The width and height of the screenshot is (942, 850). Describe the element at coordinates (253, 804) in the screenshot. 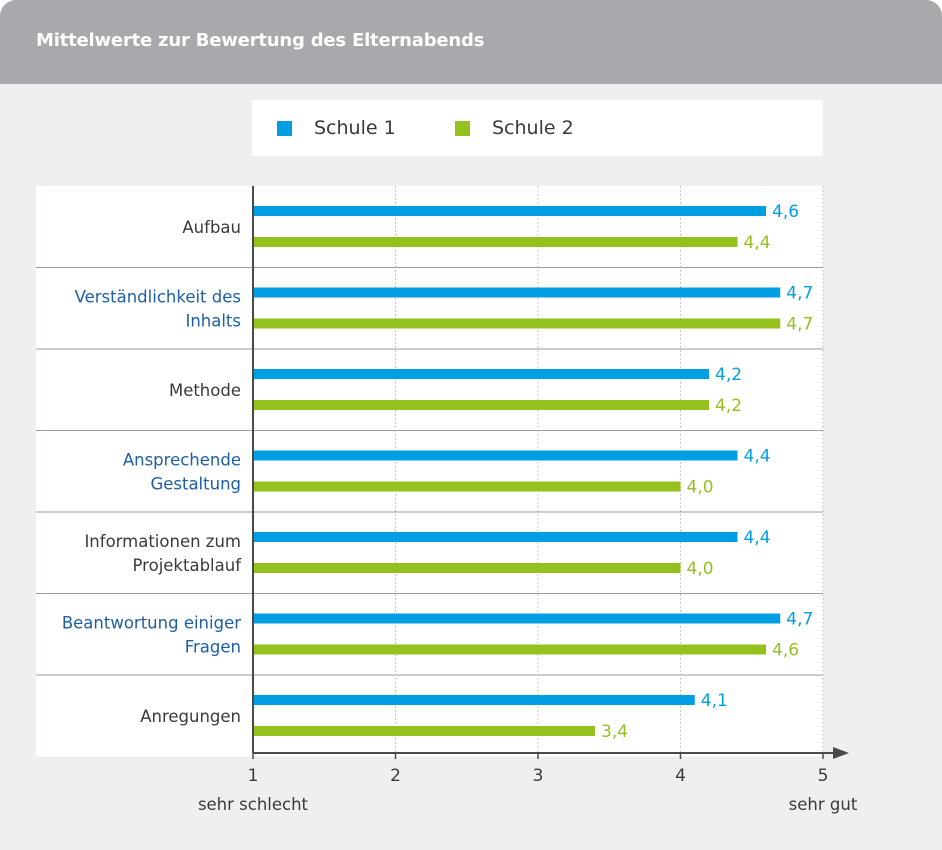

I see `x-min-label: sehr schlecht` at that location.